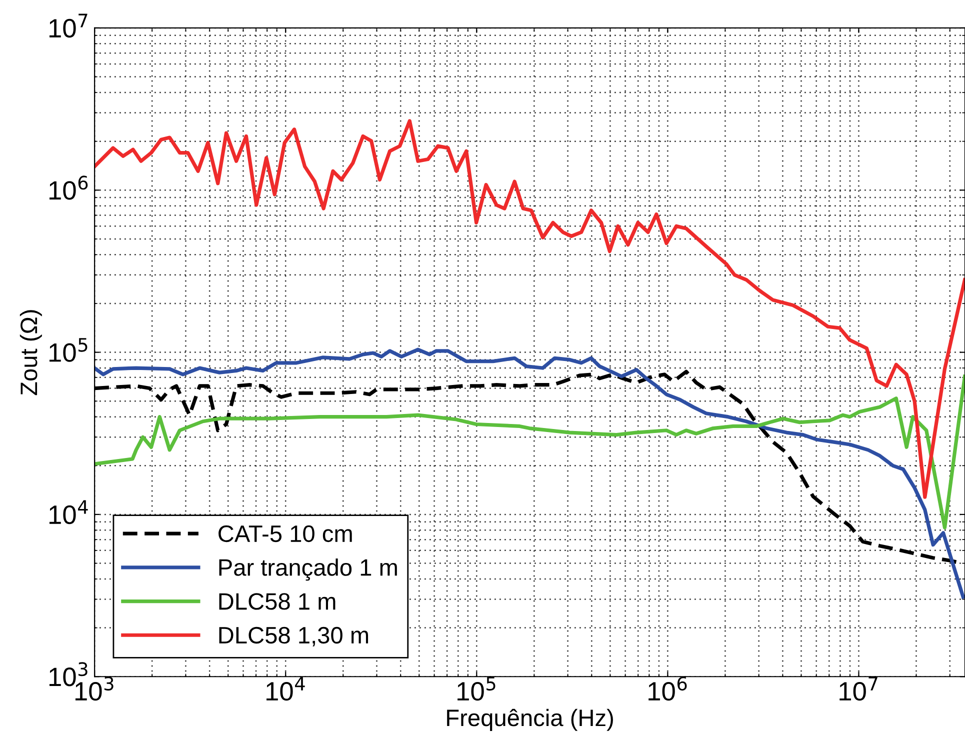  Describe the element at coordinates (530, 719) in the screenshot. I see `x-axis-title: Frequência (Hz)` at that location.